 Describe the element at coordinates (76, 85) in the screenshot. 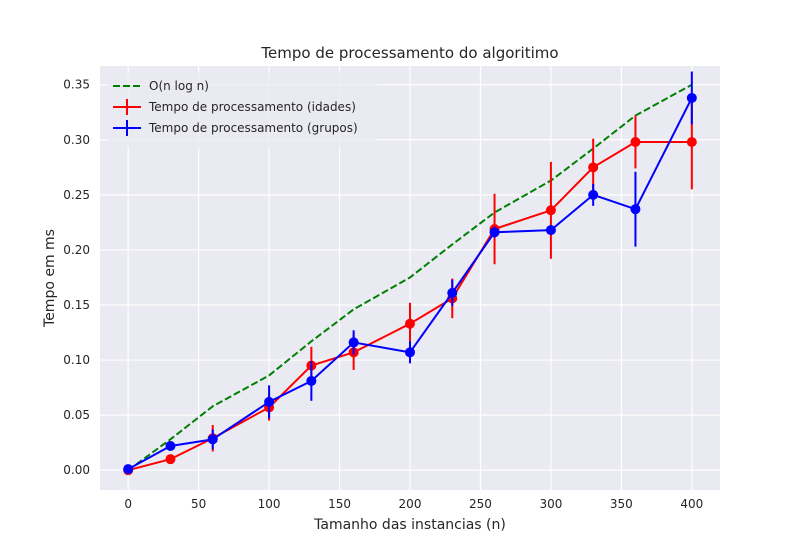

I see `y-tick-label: 0.35` at that location.